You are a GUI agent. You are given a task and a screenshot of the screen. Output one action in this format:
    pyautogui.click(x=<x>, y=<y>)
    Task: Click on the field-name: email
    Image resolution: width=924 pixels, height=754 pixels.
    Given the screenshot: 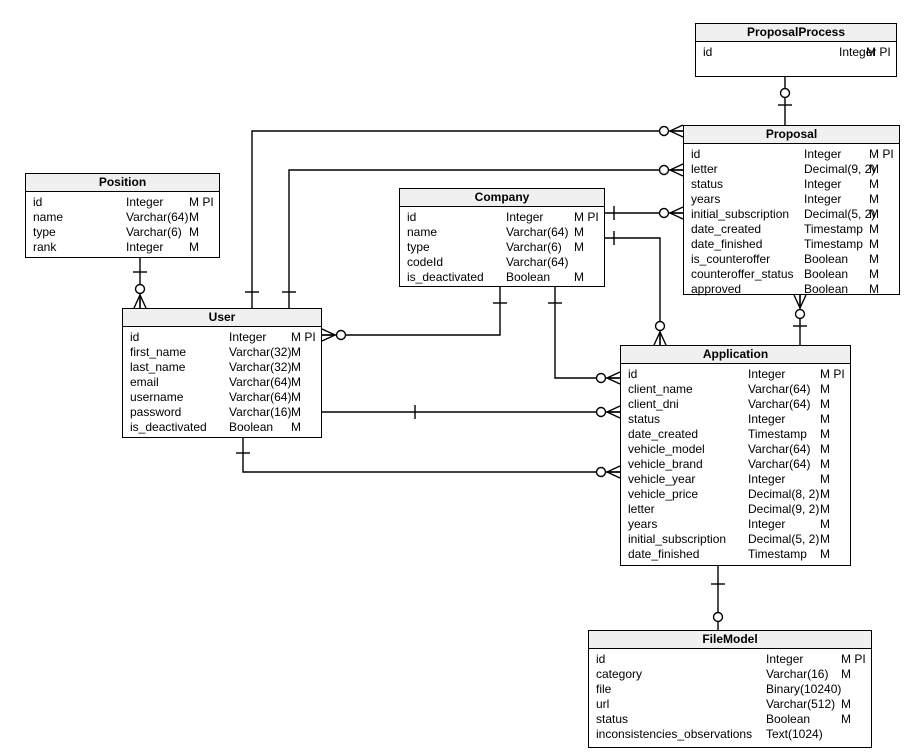 What is the action you would take?
    pyautogui.click(x=144, y=382)
    